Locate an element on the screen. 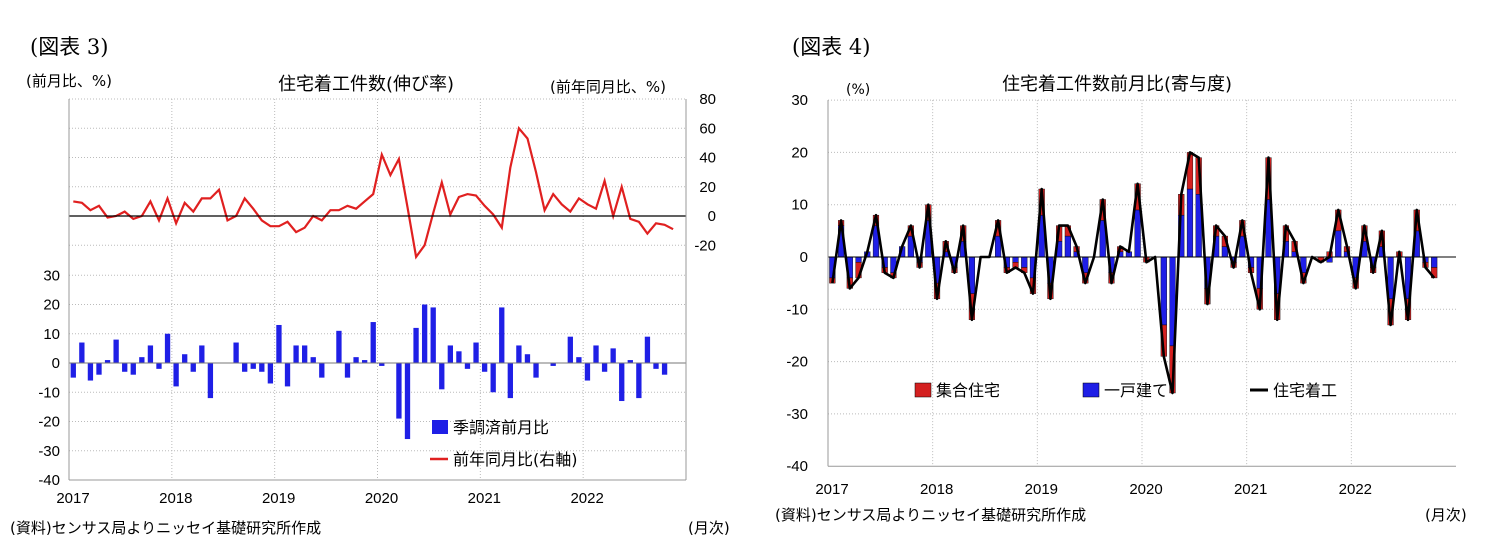 This screenshot has width=1491, height=552. left-source-note: (資料)センサス局よりニッセイ基礎研究所作成 is located at coordinates (165, 528).